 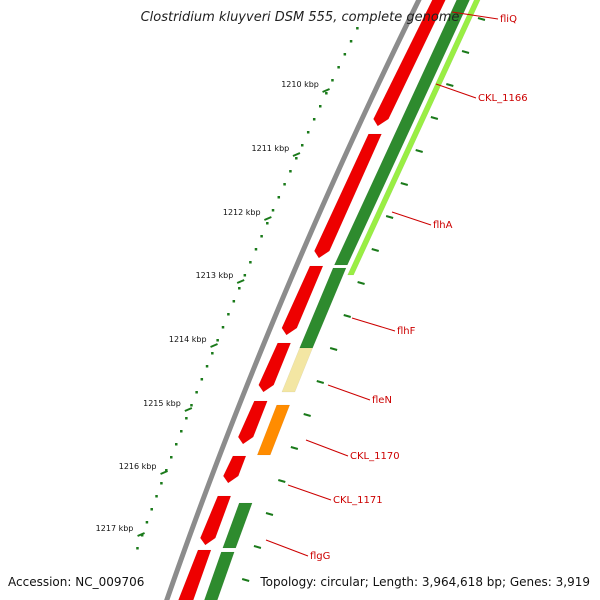 What do you see at coordinates (297, 370) in the screenshot?
I see `cog-band-fleN` at bounding box center [297, 370].